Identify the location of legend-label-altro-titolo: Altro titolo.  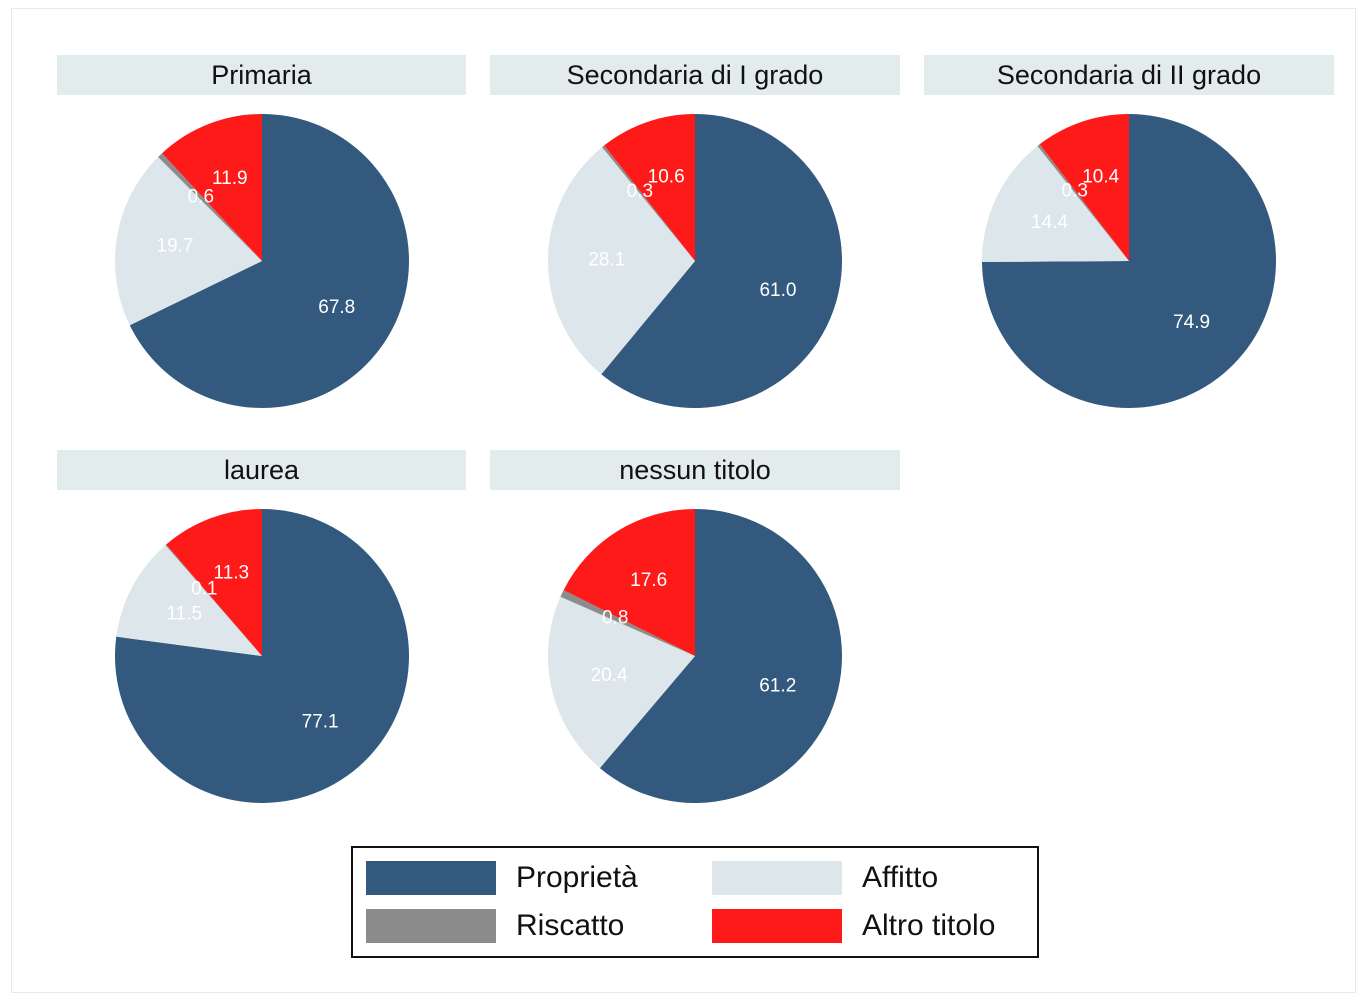
(929, 925).